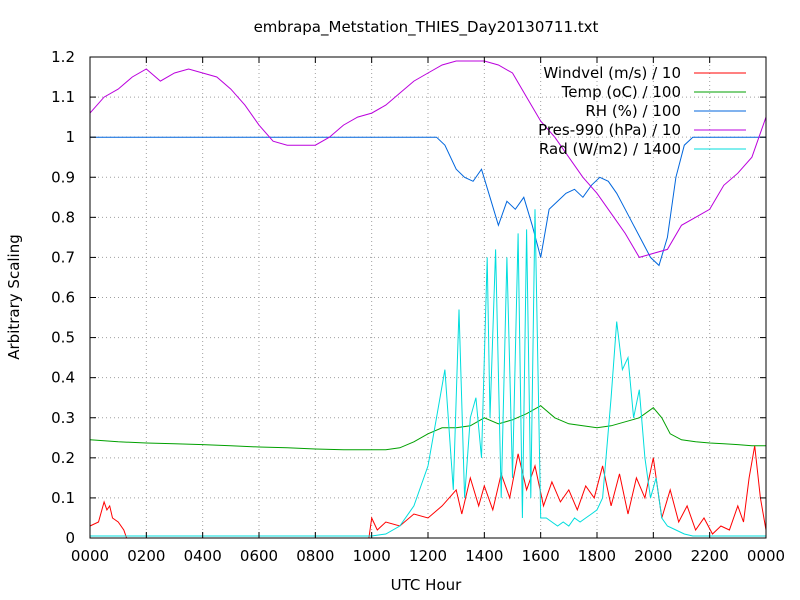 This screenshot has width=800, height=600. Describe the element at coordinates (63, 97) in the screenshot. I see `y-tick-label: 1.1` at that location.